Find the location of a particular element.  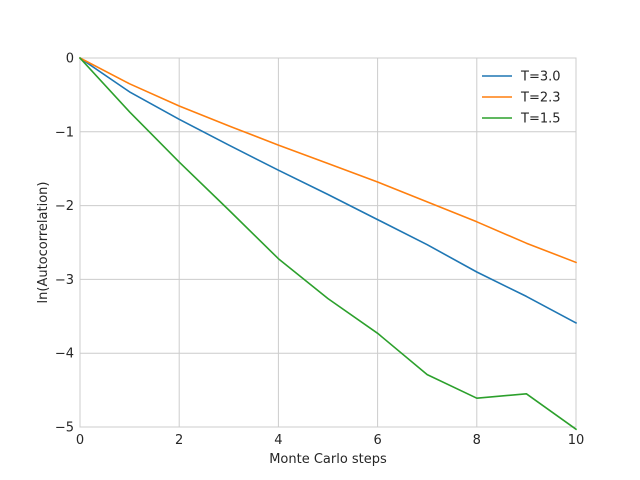

legend-label: T=3.0 is located at coordinates (540, 77).